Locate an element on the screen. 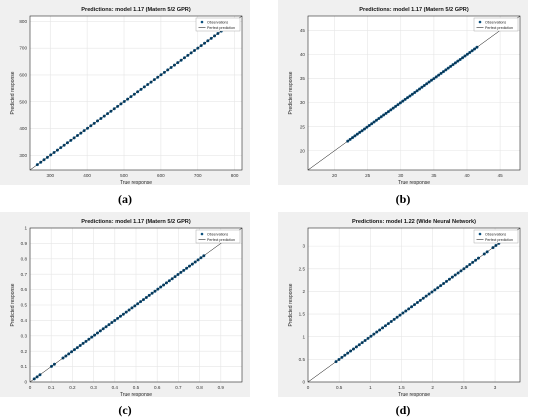  x-tick-label: 300 is located at coordinates (50, 175).